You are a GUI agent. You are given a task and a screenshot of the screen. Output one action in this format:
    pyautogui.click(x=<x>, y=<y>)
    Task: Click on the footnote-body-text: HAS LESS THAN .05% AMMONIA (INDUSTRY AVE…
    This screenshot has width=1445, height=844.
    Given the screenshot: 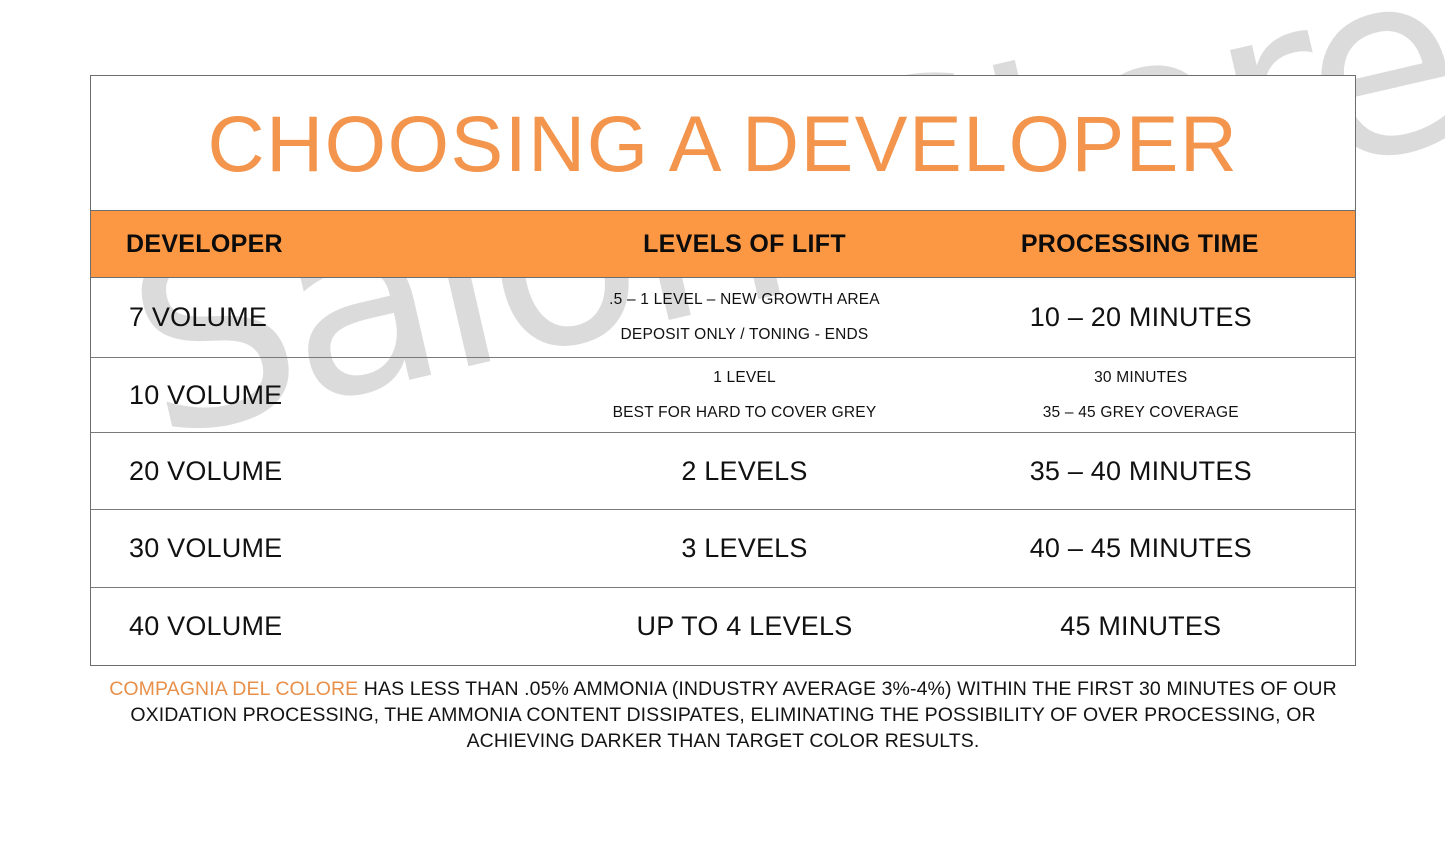 What is the action you would take?
    pyautogui.click(x=733, y=715)
    